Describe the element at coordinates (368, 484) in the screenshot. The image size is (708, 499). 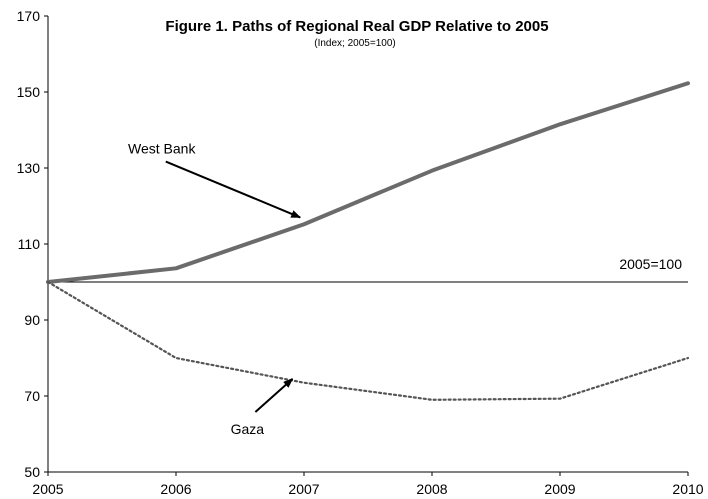
I see `x-axis-ticks: 2005 2006 2007 2008 2009 2010` at that location.